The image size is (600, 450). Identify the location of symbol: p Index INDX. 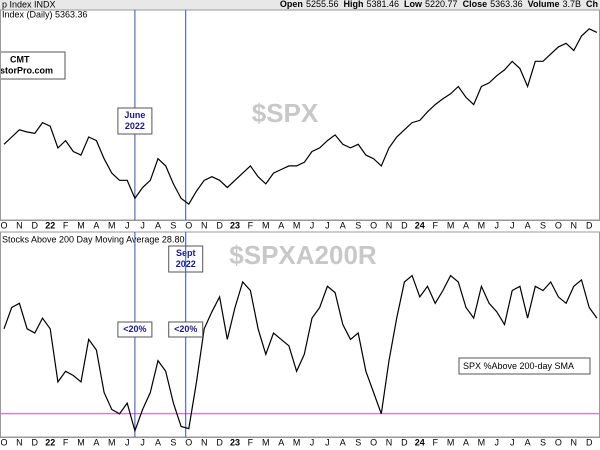
(29, 4).